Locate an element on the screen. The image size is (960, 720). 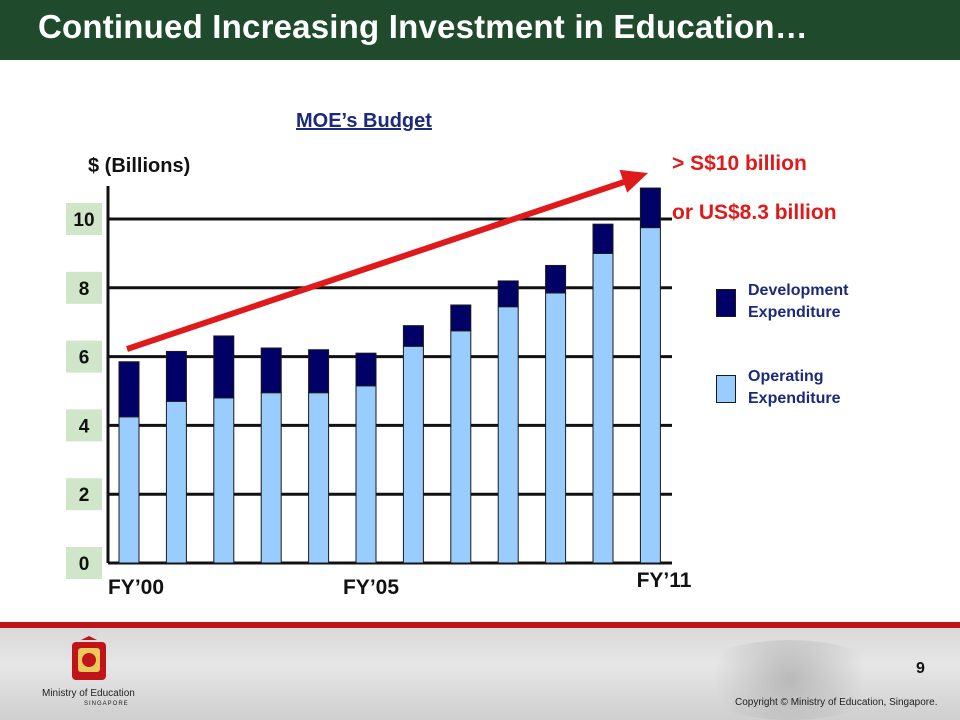
y-tick-label: 4 is located at coordinates (84, 426).